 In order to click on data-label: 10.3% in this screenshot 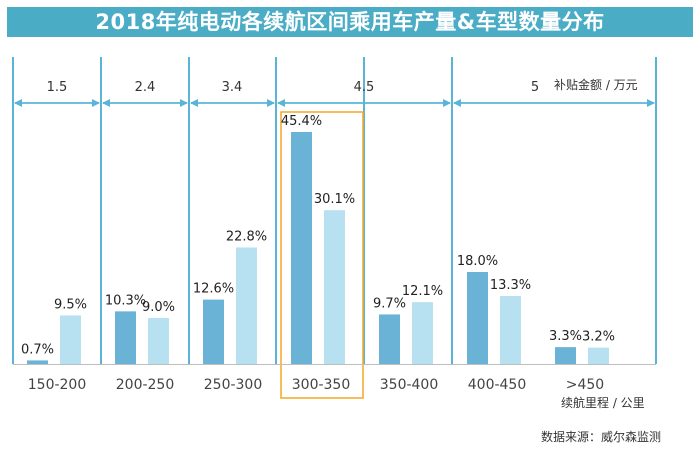, I will do `click(125, 300)`.